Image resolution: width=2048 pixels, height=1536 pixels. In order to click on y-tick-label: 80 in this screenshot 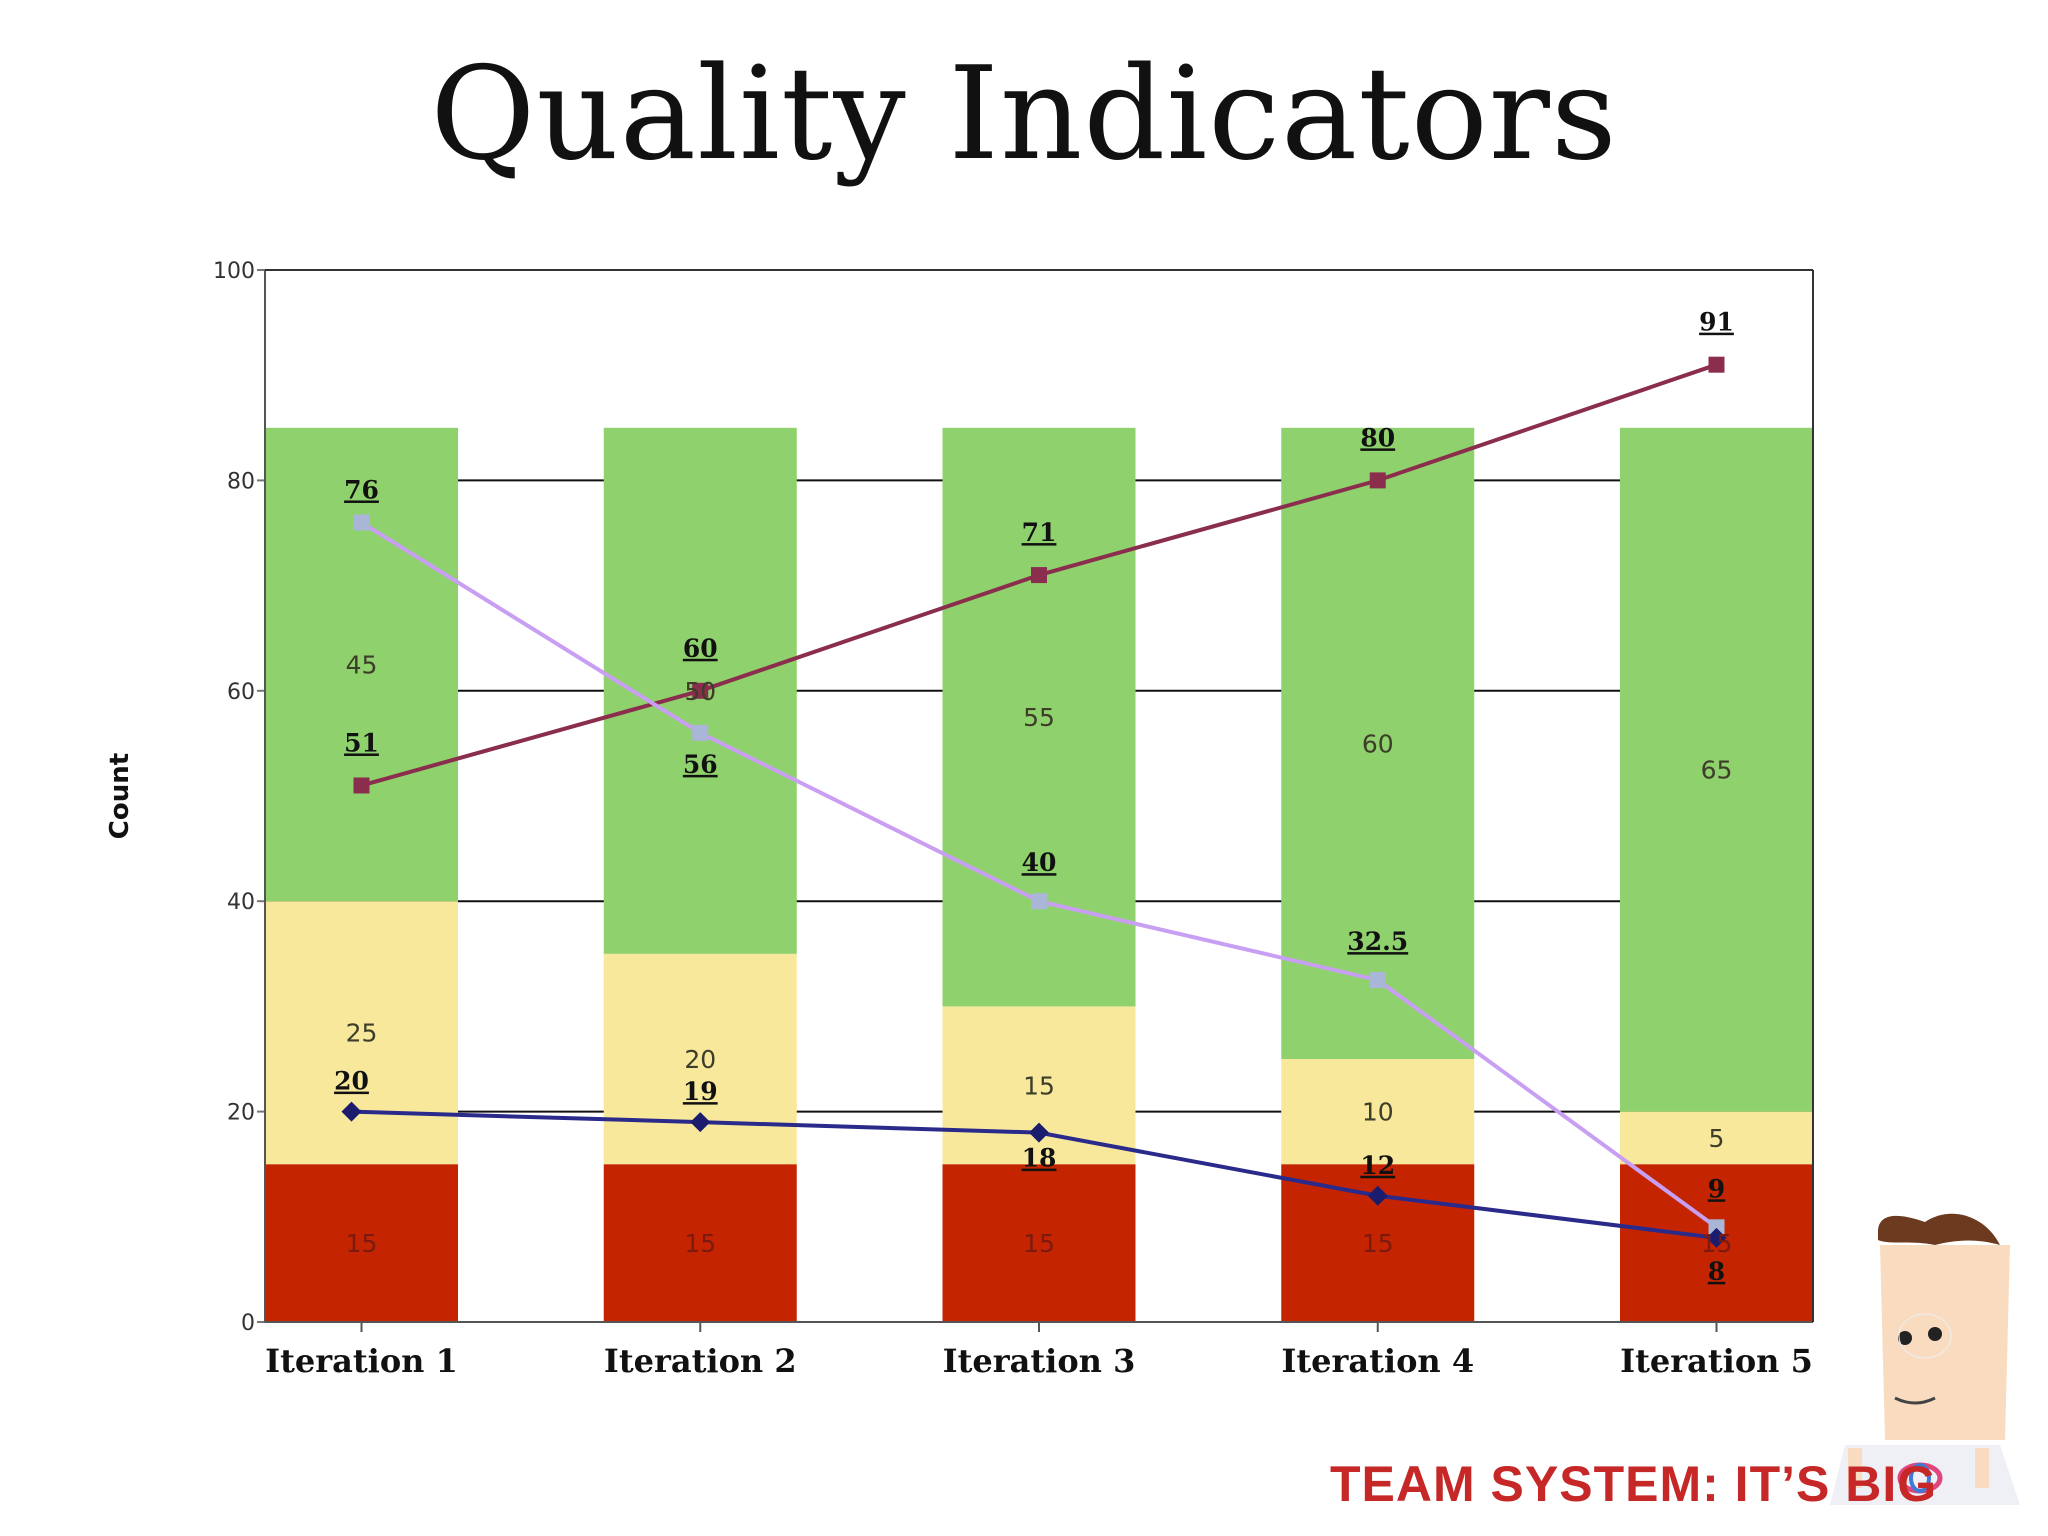, I will do `click(241, 481)`.